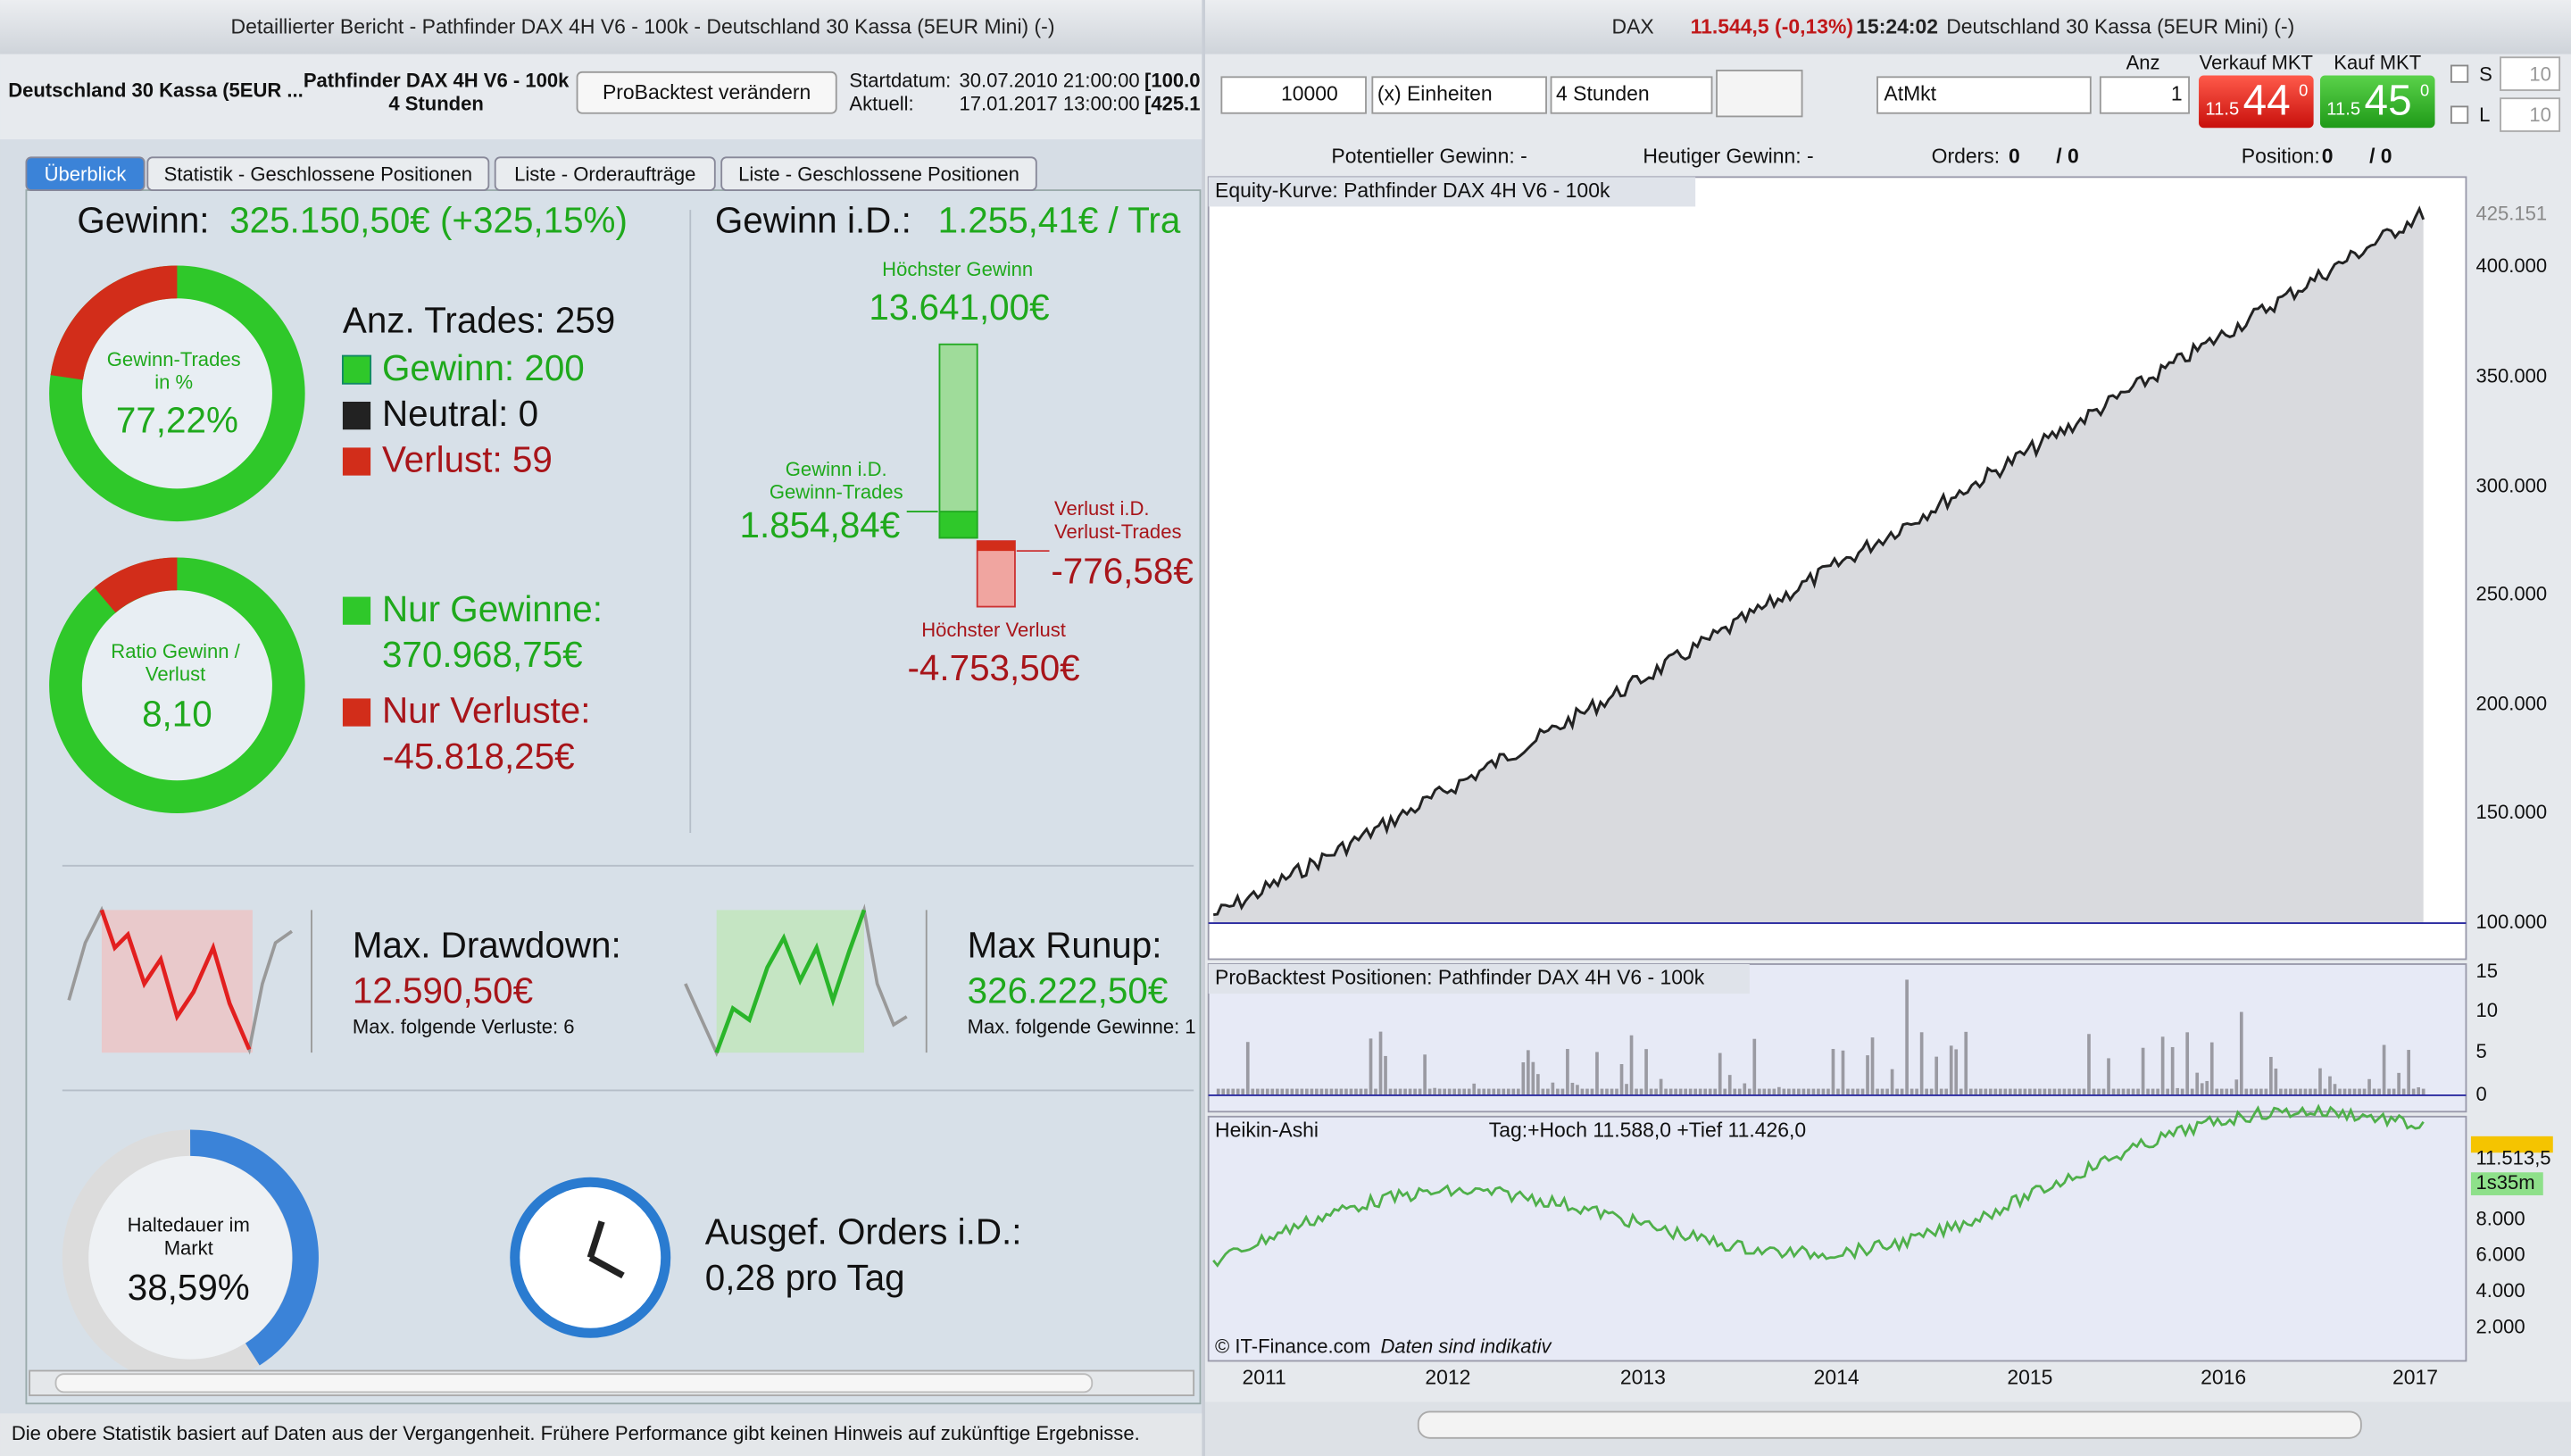  I want to click on value: 38,59%, so click(189, 1287).